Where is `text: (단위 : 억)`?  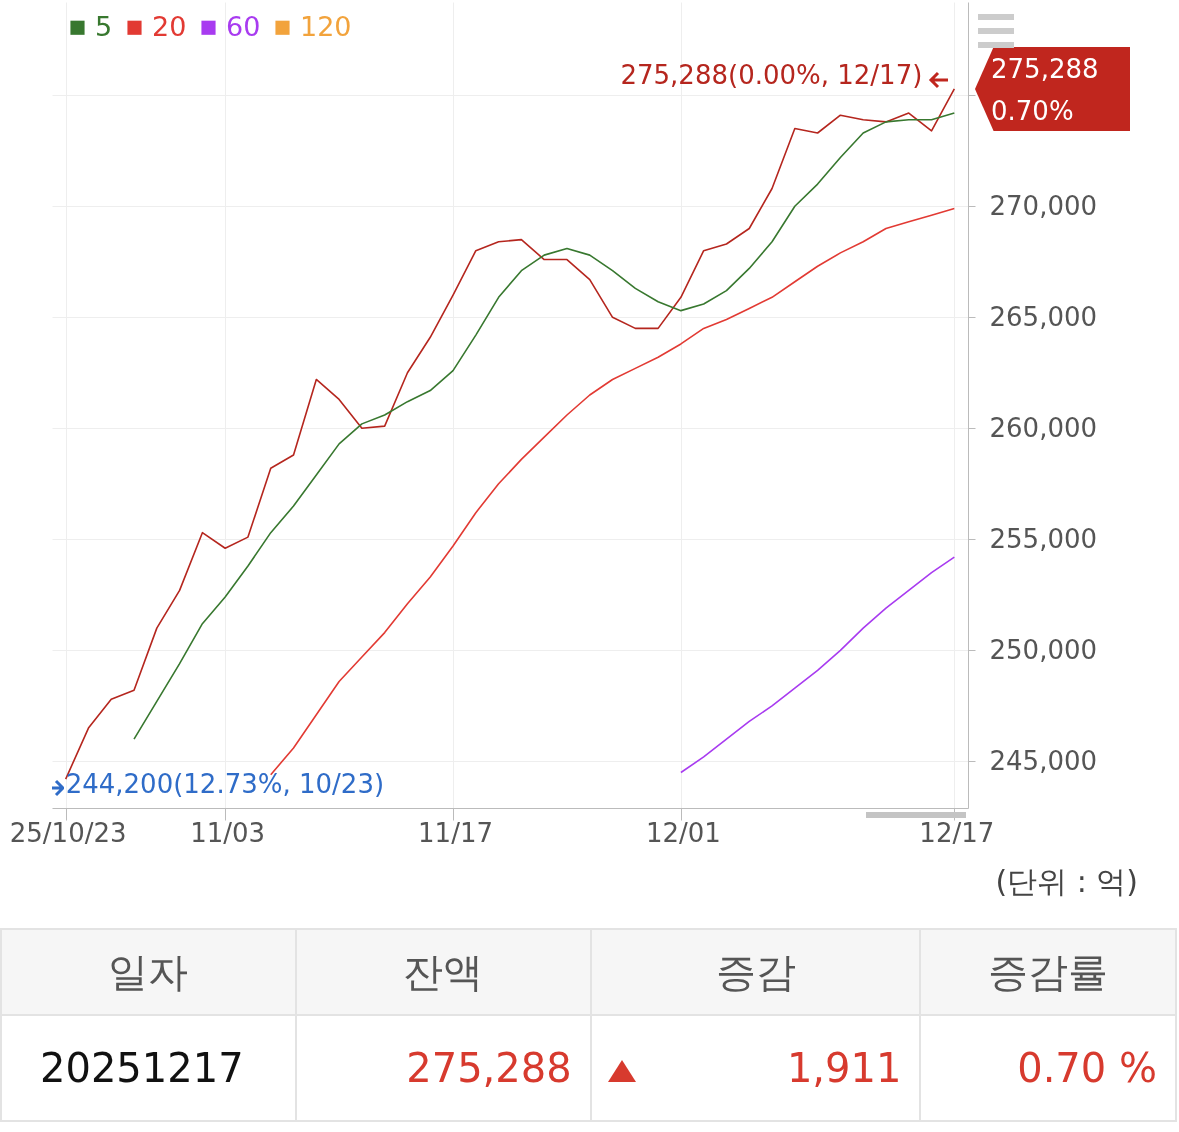 text: (단위 : 억) is located at coordinates (1066, 882).